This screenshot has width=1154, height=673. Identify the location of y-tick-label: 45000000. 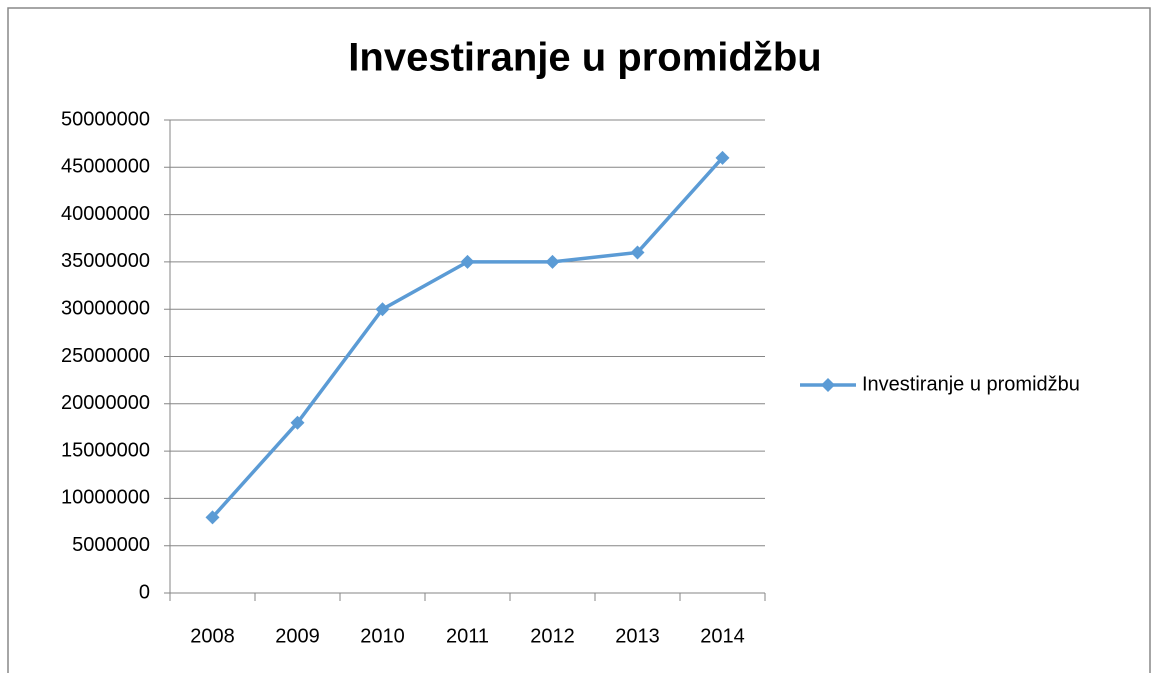
(105, 167).